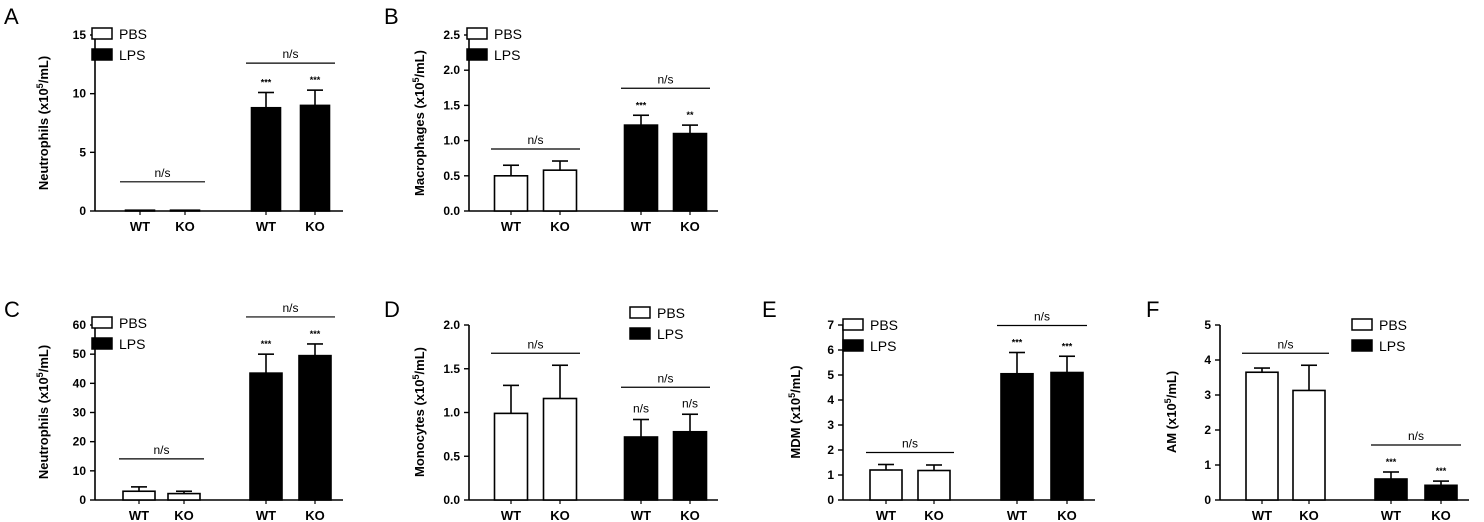 This screenshot has height=522, width=1484. Describe the element at coordinates (690, 115) in the screenshot. I see `significance-label: **` at that location.